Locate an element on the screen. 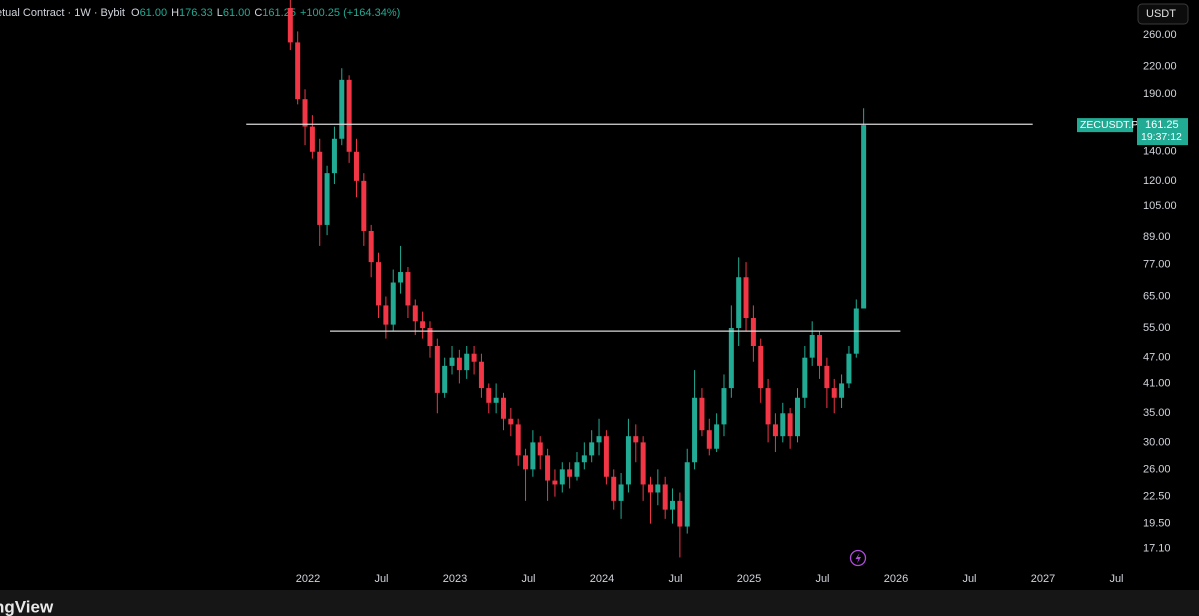 This screenshot has width=1199, height=616. alert-icon is located at coordinates (858, 558).